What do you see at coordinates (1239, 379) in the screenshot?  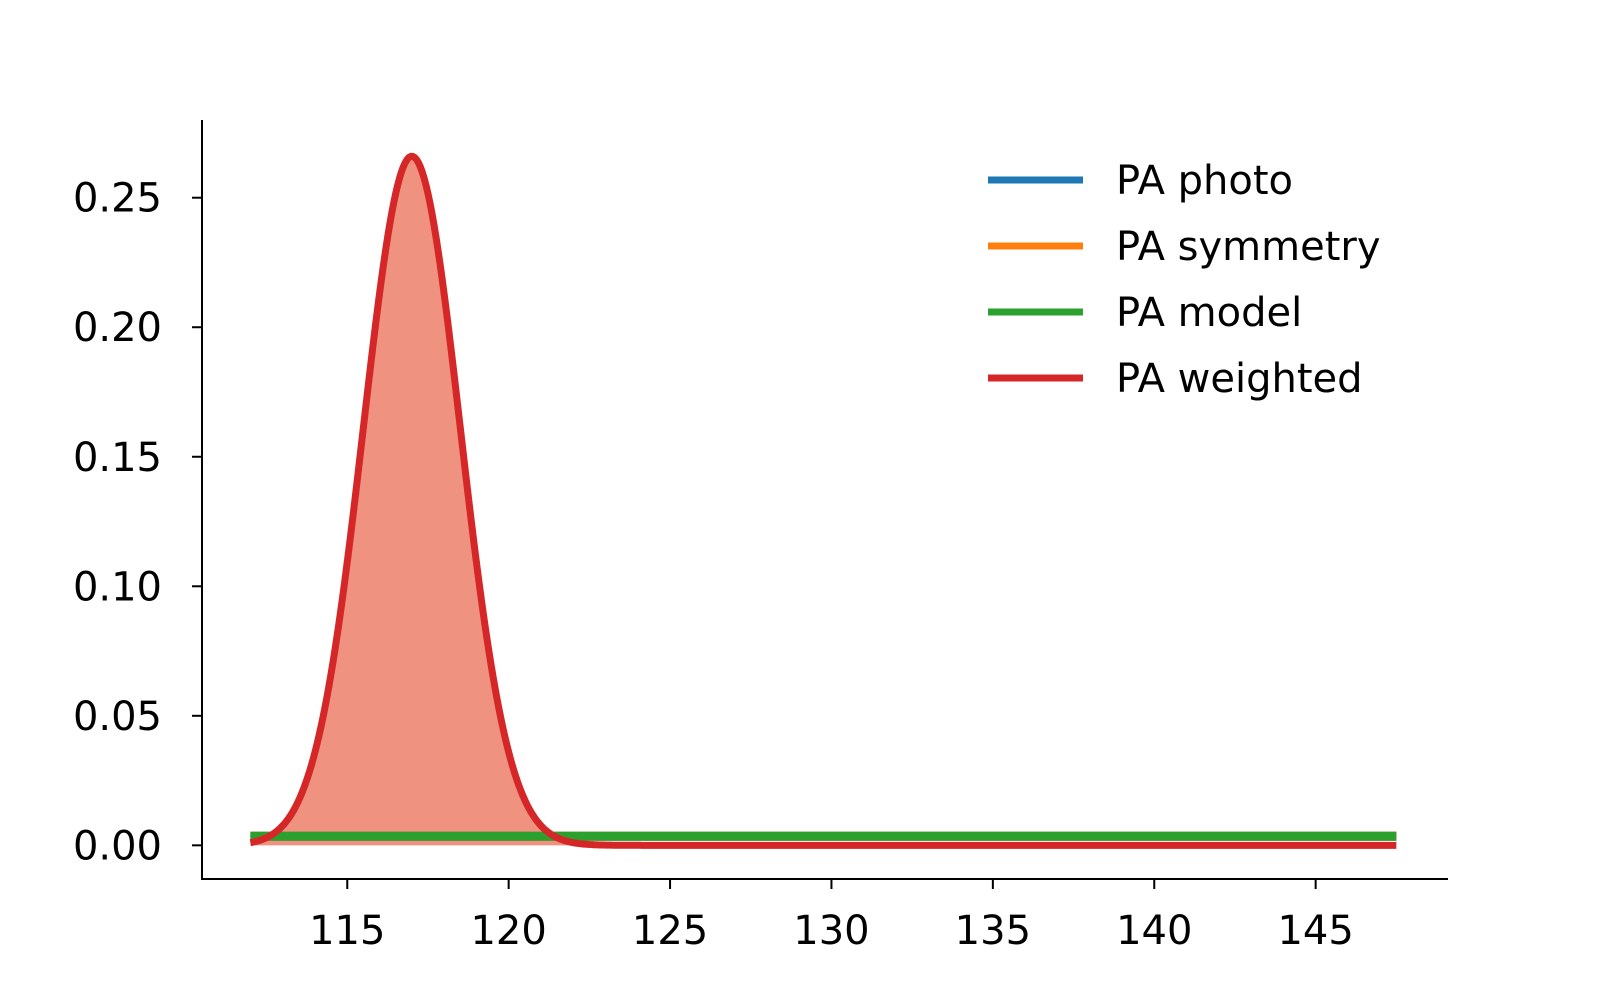 I see `legend-label: PA weighted` at bounding box center [1239, 379].